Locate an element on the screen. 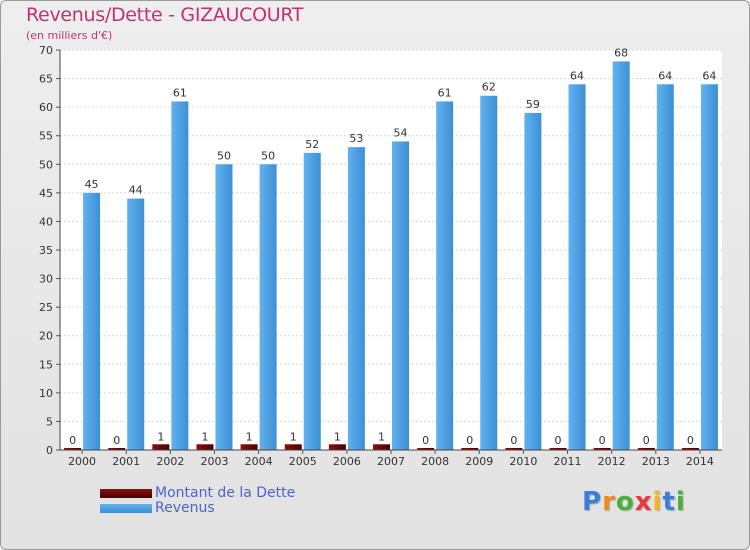 This screenshot has width=750, height=550. y-tick-label: 35 is located at coordinates (46, 250).